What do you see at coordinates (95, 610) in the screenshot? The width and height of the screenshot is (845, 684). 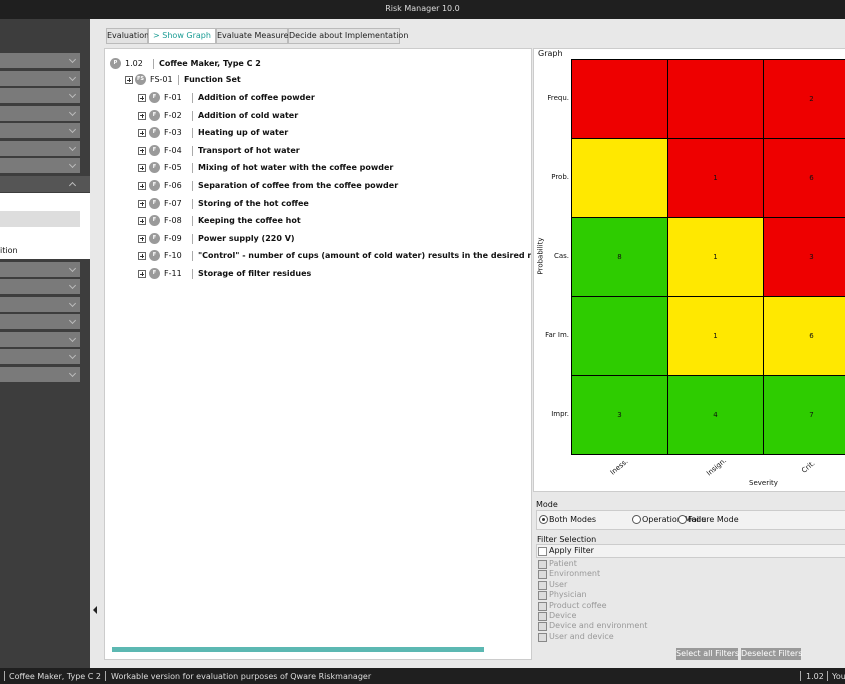 I see `collapse-arrow` at bounding box center [95, 610].